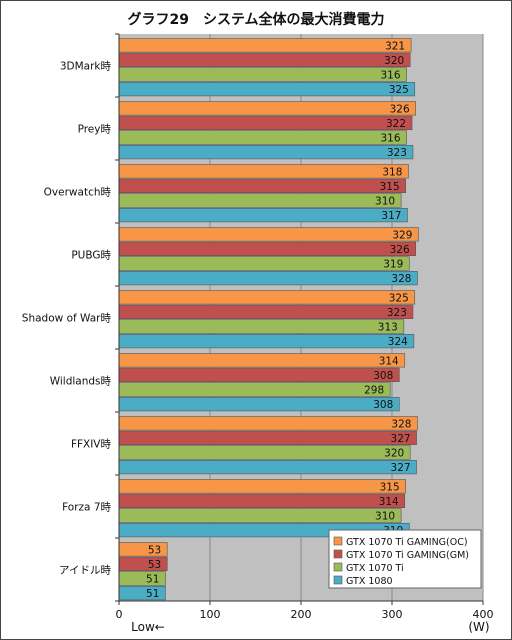 The width and height of the screenshot is (512, 640). Describe the element at coordinates (407, 542) in the screenshot. I see `legend-label: GTX 1070 Ti GAMING(OC)` at that location.